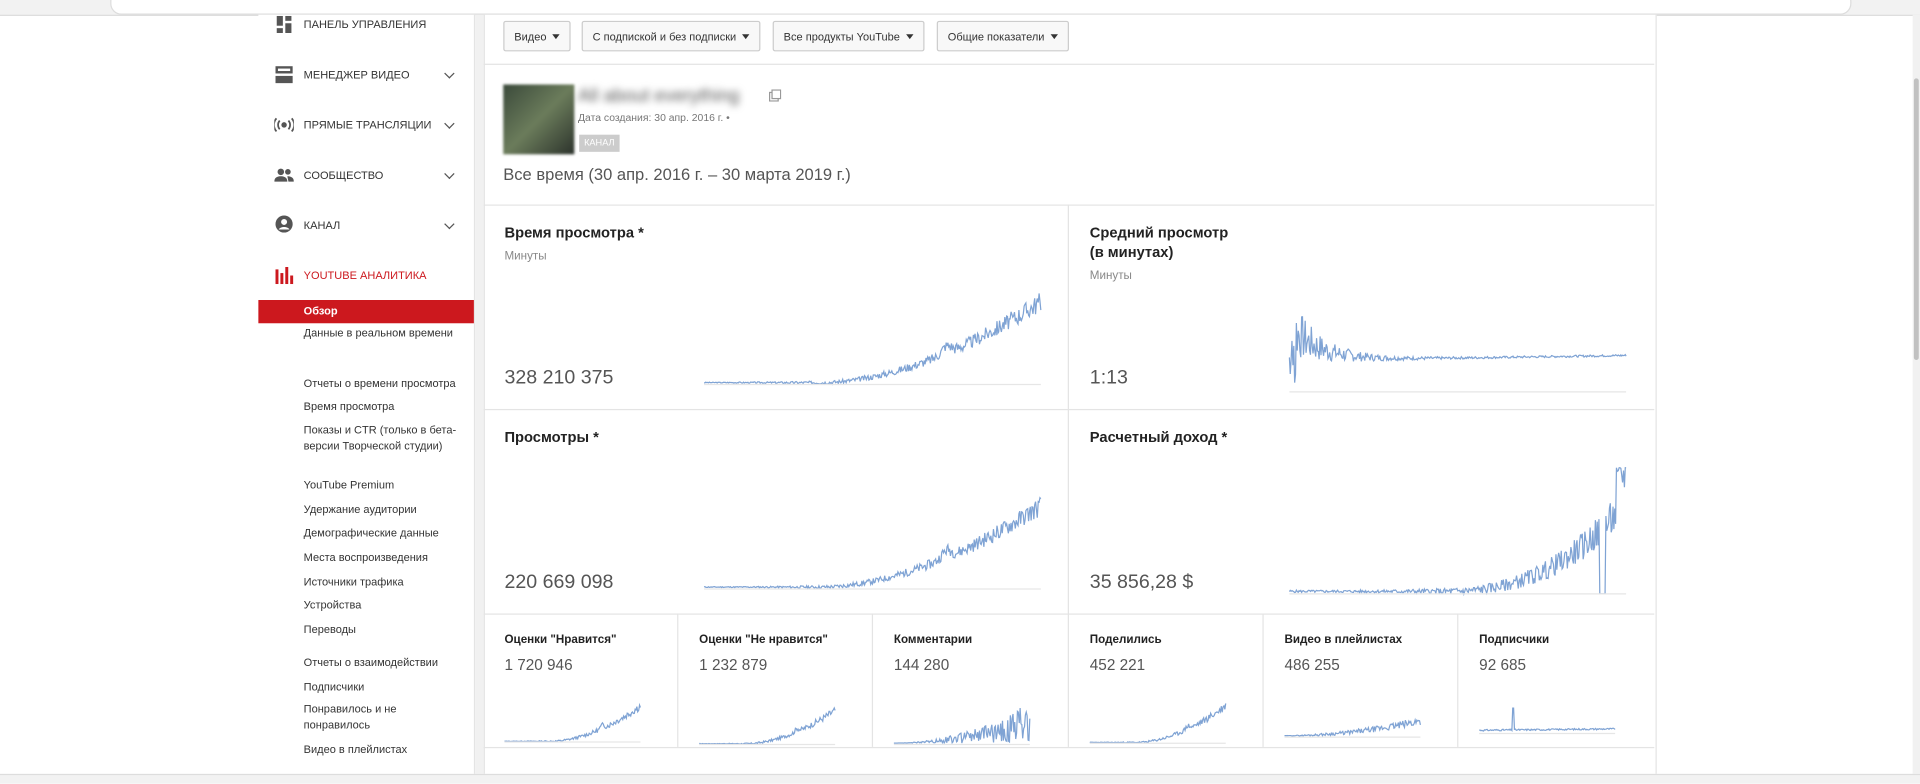 The height and width of the screenshot is (784, 1920). What do you see at coordinates (848, 36) in the screenshot?
I see `filter-button: Все продукты YouTube` at bounding box center [848, 36].